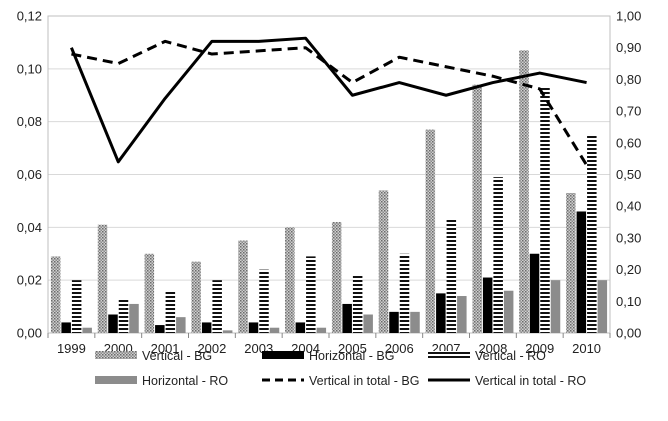 The image size is (668, 421). What do you see at coordinates (628, 16) in the screenshot?
I see `y-right-tick-label: 1,00` at bounding box center [628, 16].